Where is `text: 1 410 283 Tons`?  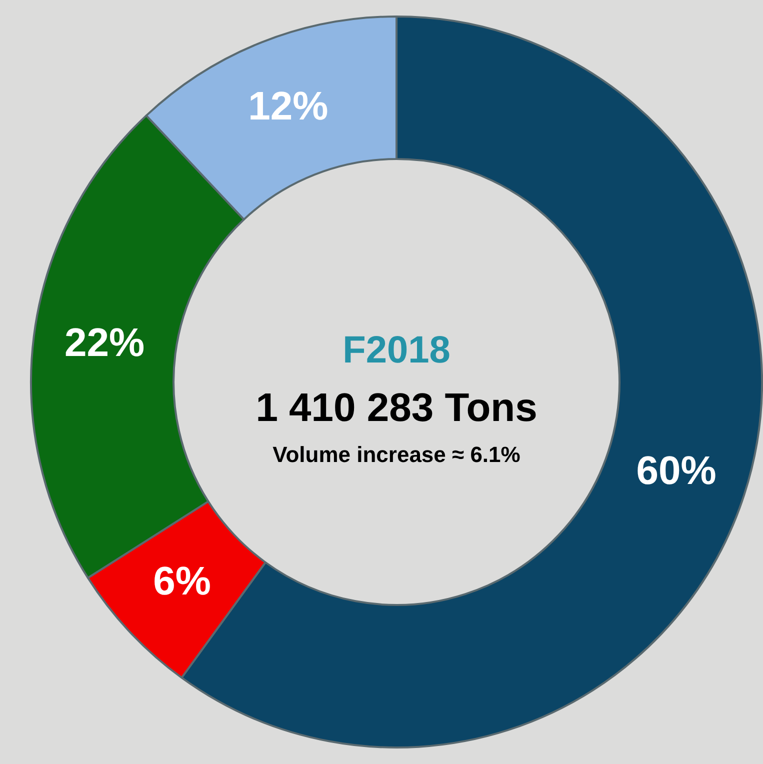
text: 1 410 283 Tons is located at coordinates (397, 408).